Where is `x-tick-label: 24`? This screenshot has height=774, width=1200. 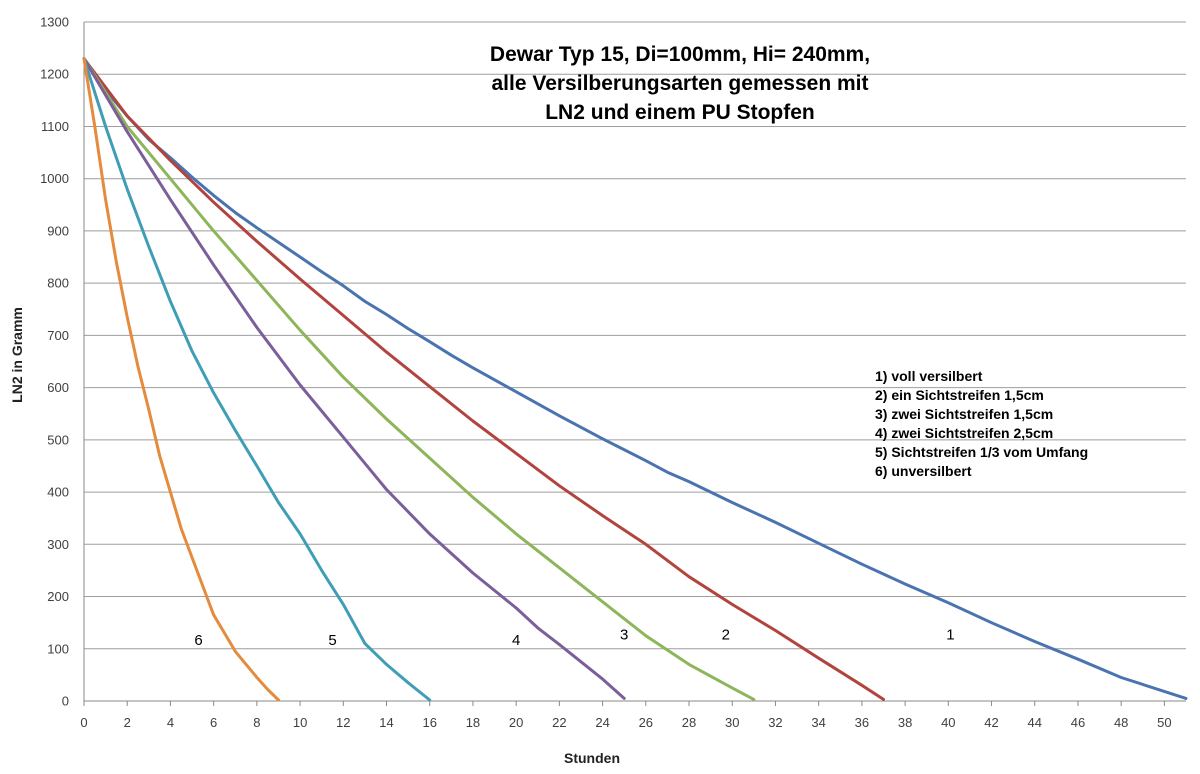 x-tick-label: 24 is located at coordinates (602, 722).